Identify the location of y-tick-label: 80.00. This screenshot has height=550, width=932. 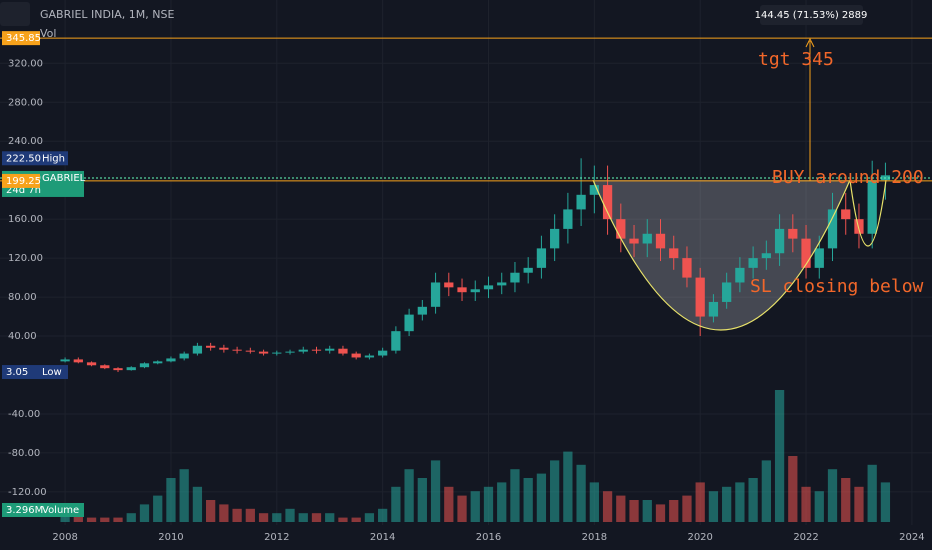
(22, 297).